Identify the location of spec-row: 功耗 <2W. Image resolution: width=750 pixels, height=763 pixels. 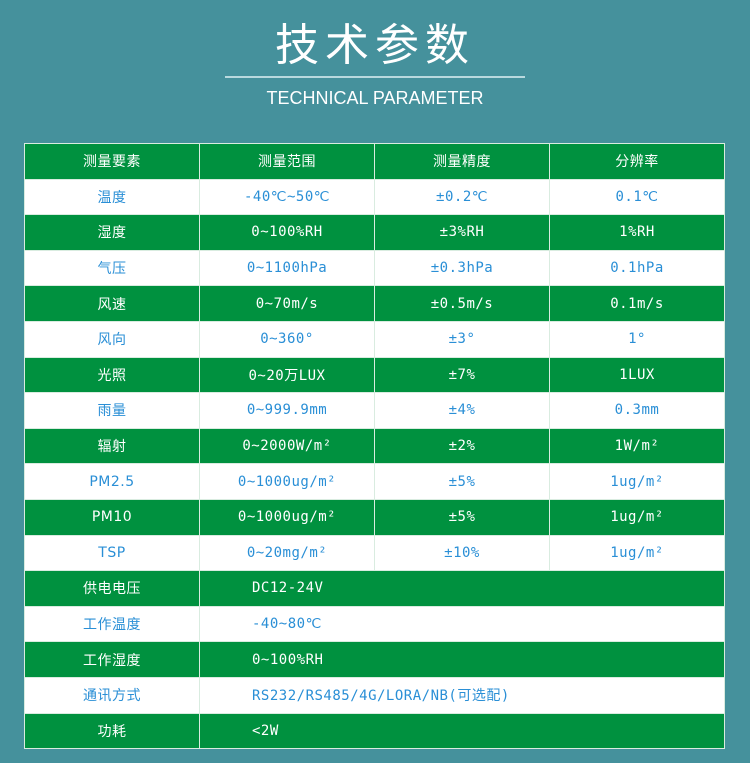
(374, 731).